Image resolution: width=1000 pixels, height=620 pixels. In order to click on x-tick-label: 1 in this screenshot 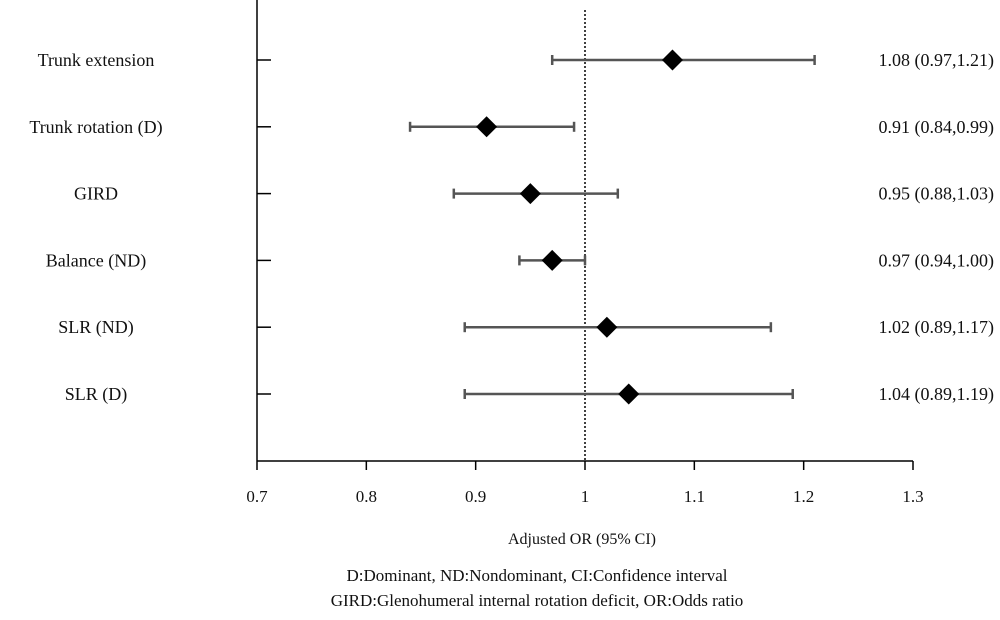, I will do `click(585, 496)`.